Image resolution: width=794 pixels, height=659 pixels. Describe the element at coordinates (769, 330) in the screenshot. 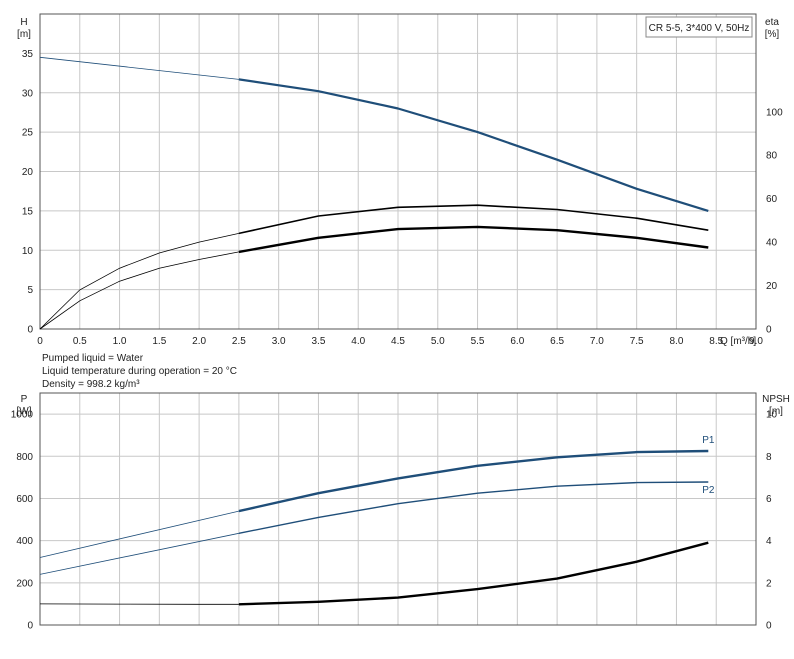

I see `eta-tick-label: 0` at that location.